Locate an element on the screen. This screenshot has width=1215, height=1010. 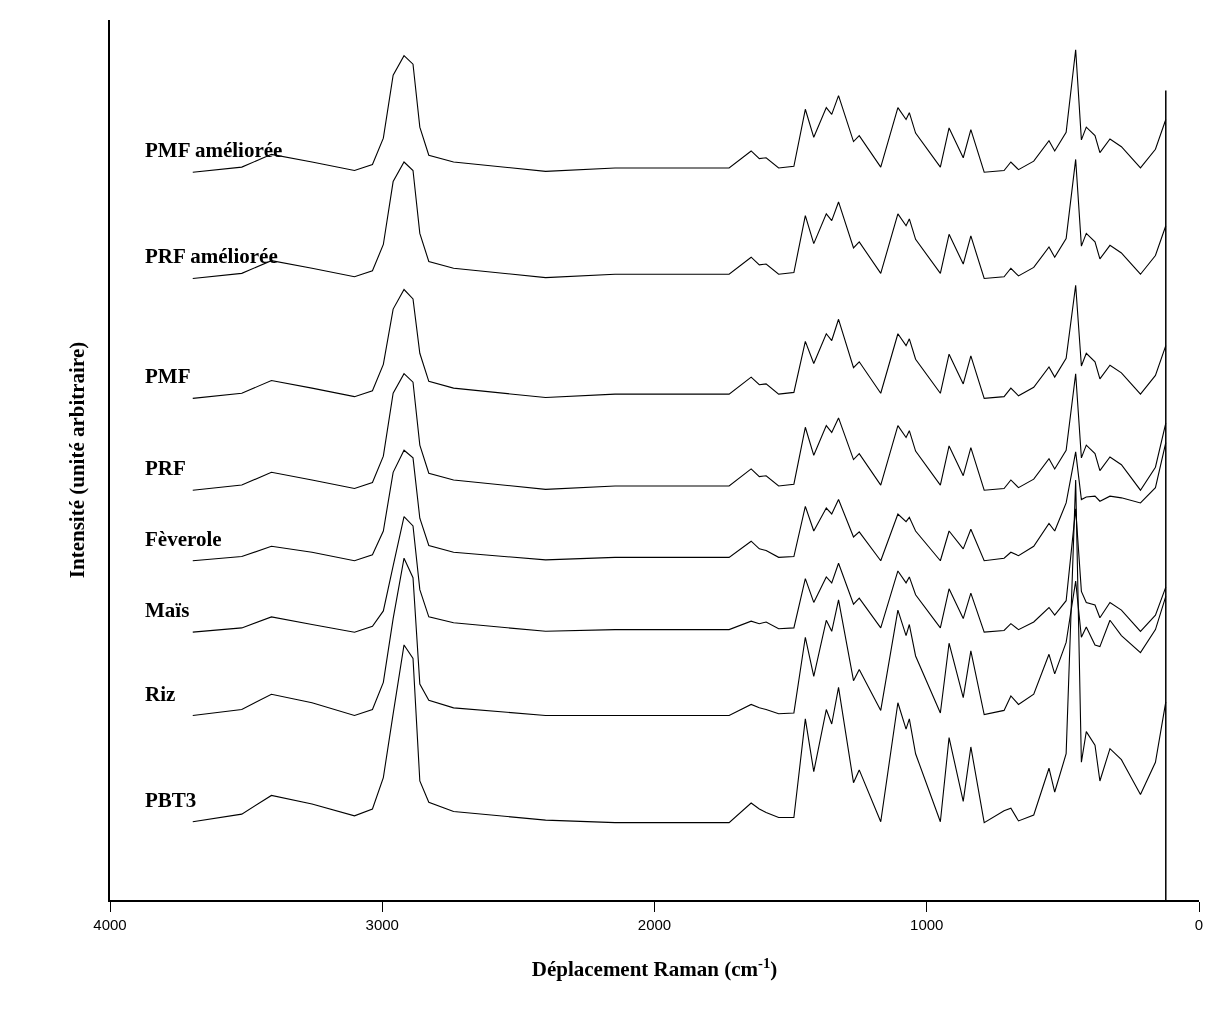
x-tick-label: 2000 is located at coordinates (654, 924).